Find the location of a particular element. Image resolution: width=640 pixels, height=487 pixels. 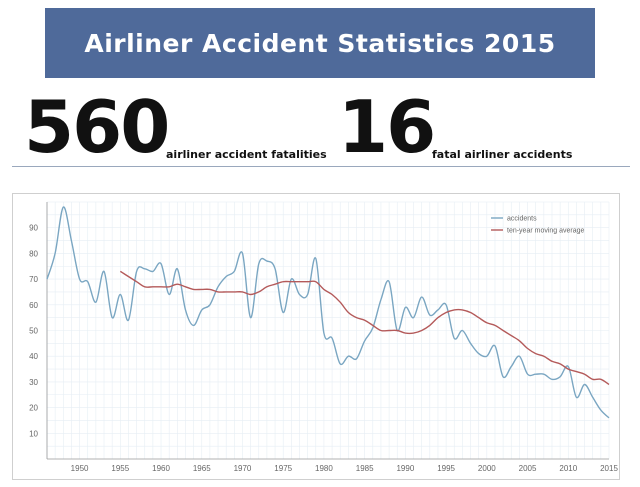

x-tick-label: 1985 is located at coordinates (365, 468).